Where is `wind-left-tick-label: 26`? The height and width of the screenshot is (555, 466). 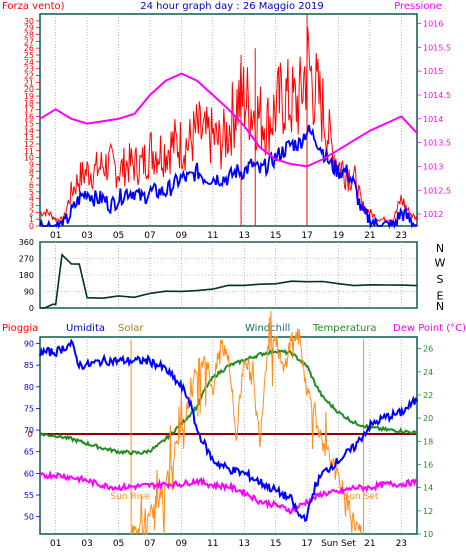
wind-left-tick-label: 26 is located at coordinates (29, 48).